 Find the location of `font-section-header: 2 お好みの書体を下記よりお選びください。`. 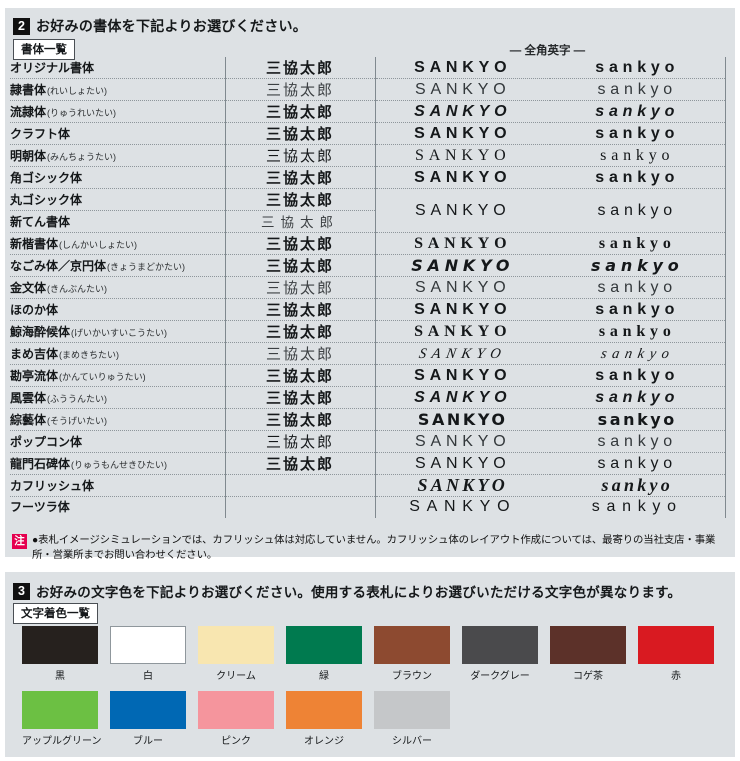

font-section-header: 2 お好みの書体を下記よりお選びください。 is located at coordinates (160, 26).